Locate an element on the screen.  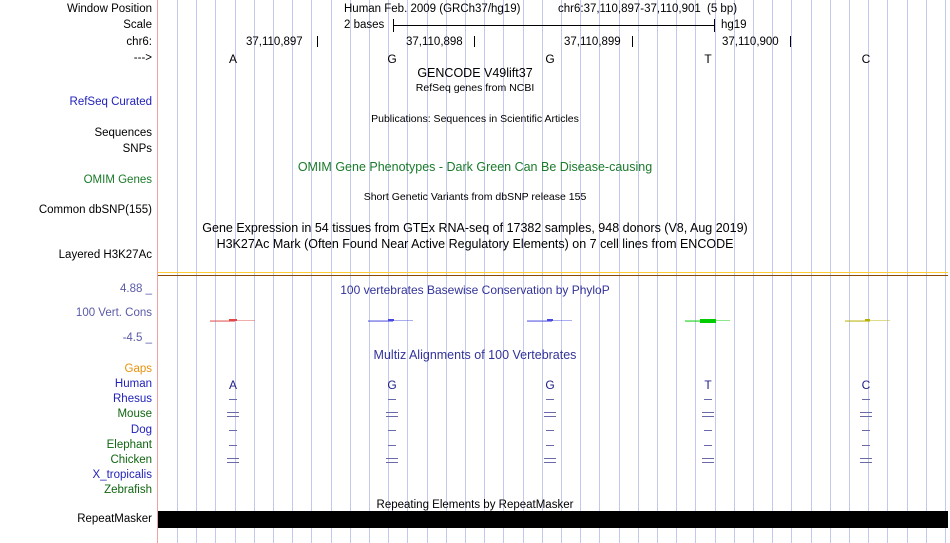
ruler-position-label: 37,110,897 is located at coordinates (274, 42).